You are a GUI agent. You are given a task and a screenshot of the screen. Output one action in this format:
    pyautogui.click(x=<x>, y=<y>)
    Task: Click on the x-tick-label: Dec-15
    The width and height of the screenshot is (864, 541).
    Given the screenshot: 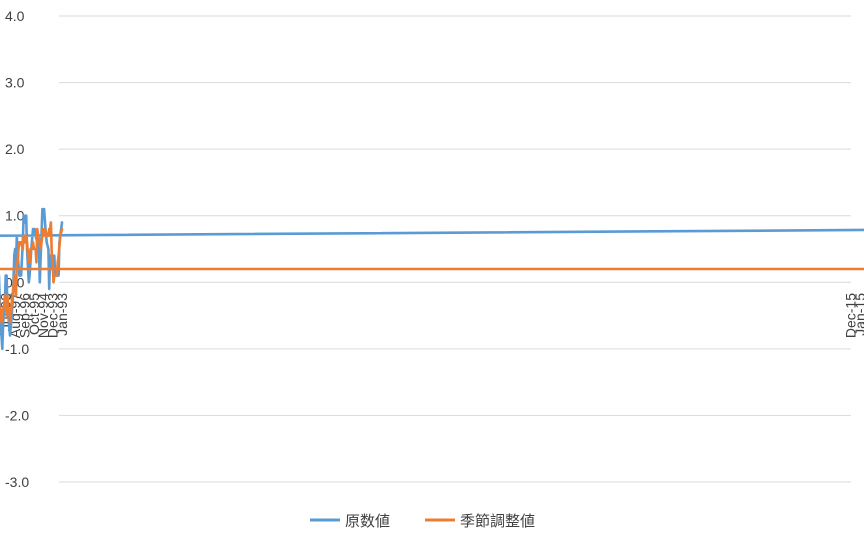 What is the action you would take?
    pyautogui.click(x=851, y=315)
    